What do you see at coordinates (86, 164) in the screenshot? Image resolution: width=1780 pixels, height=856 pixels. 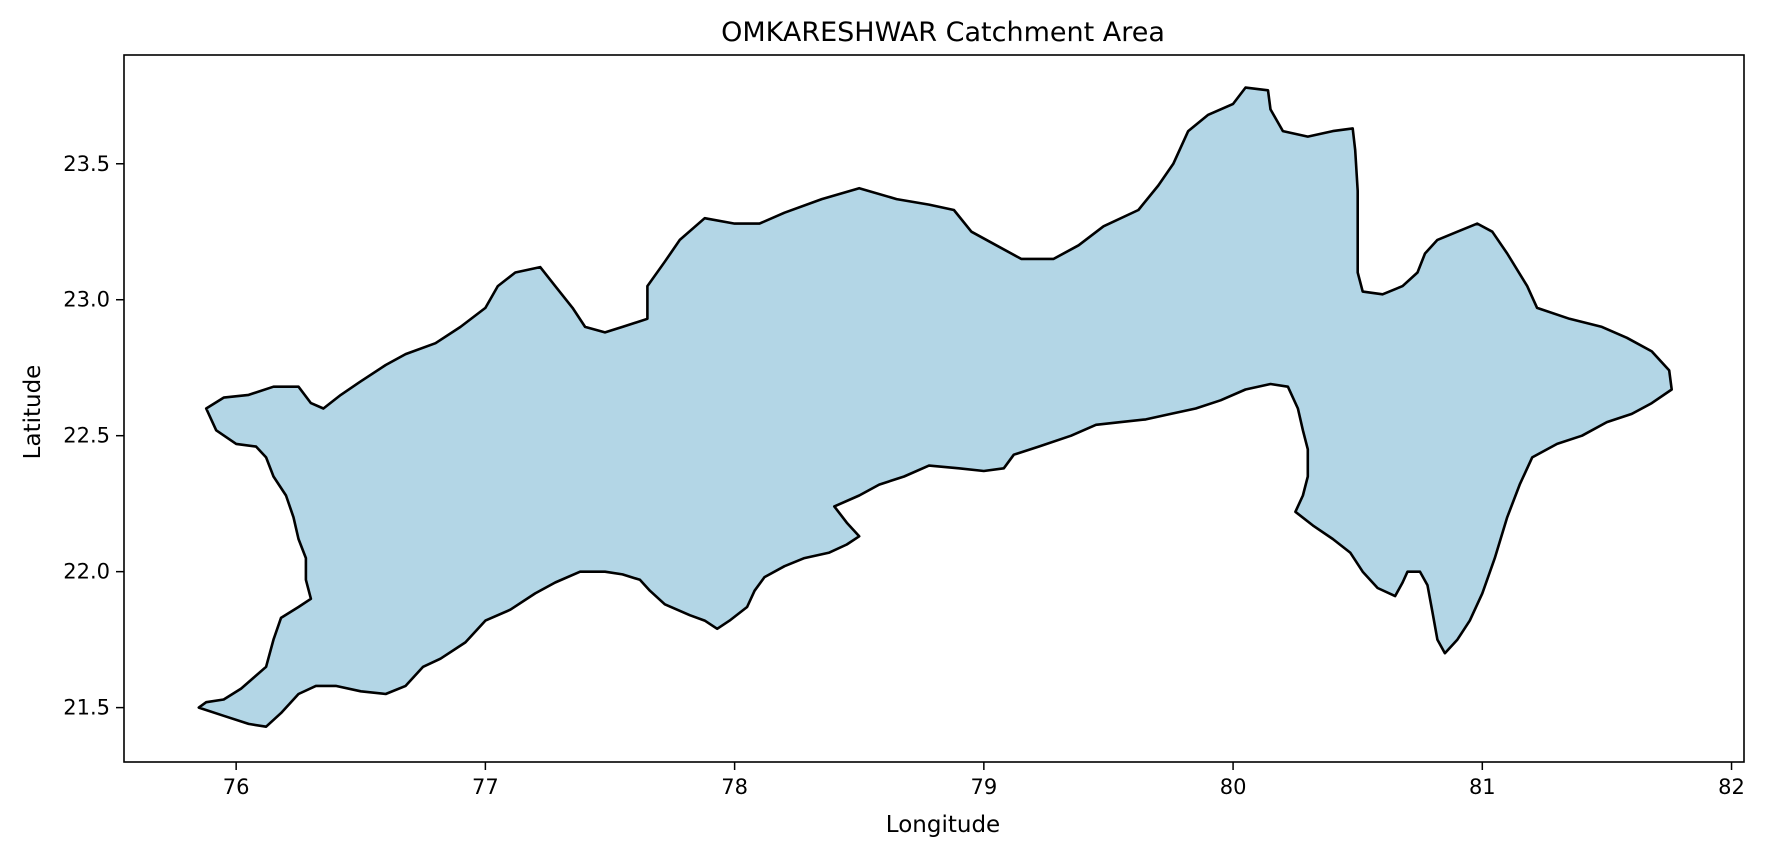 I see `y-tick-label: 23.5` at bounding box center [86, 164].